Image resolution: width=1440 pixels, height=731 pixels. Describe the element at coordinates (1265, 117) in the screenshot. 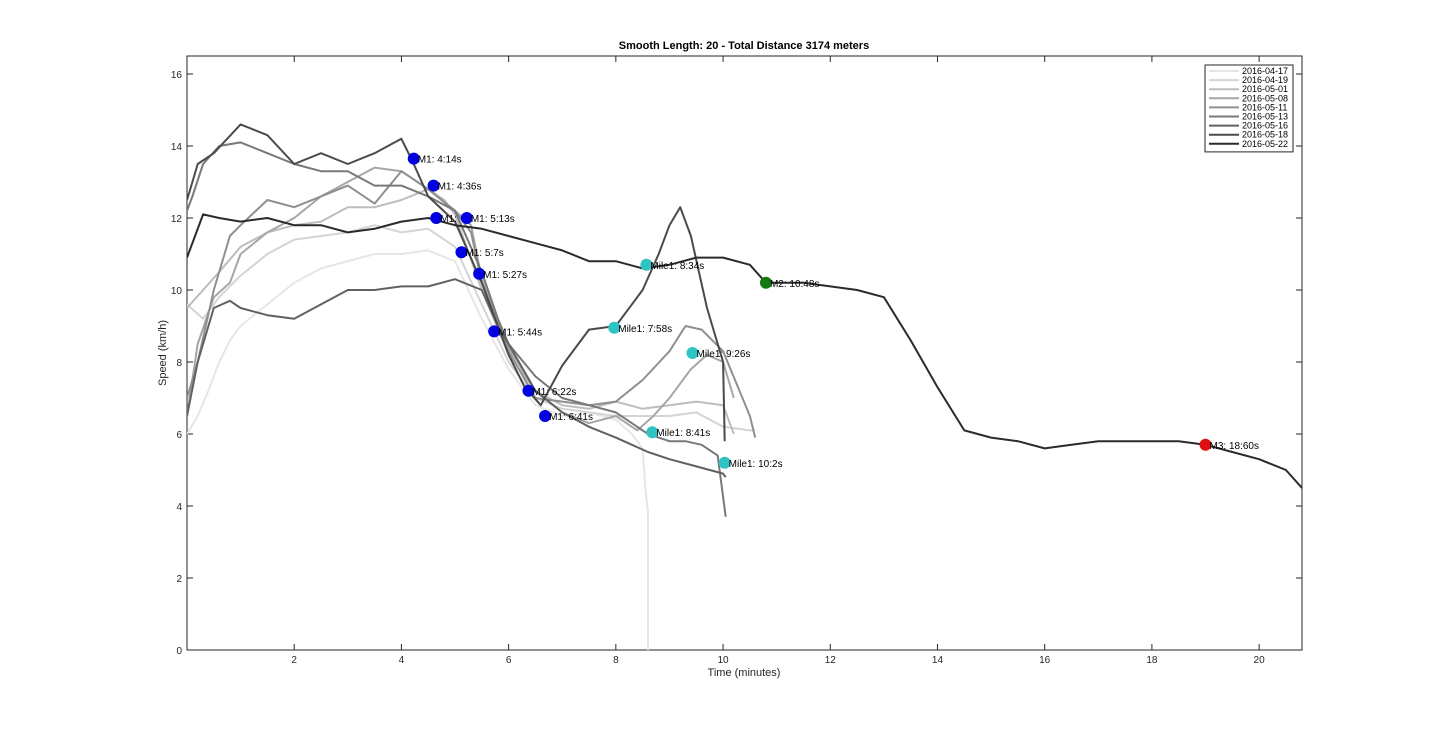

I see `legend-entry: 2016-05-13` at that location.